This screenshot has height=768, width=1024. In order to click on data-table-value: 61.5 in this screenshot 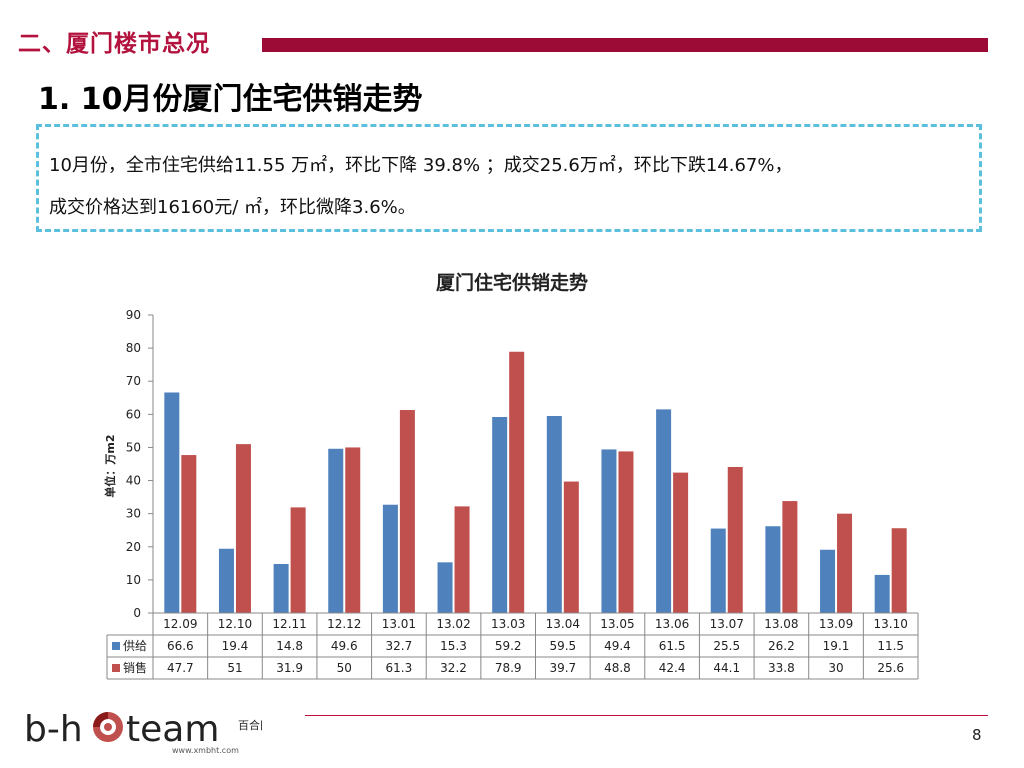, I will do `click(672, 646)`.